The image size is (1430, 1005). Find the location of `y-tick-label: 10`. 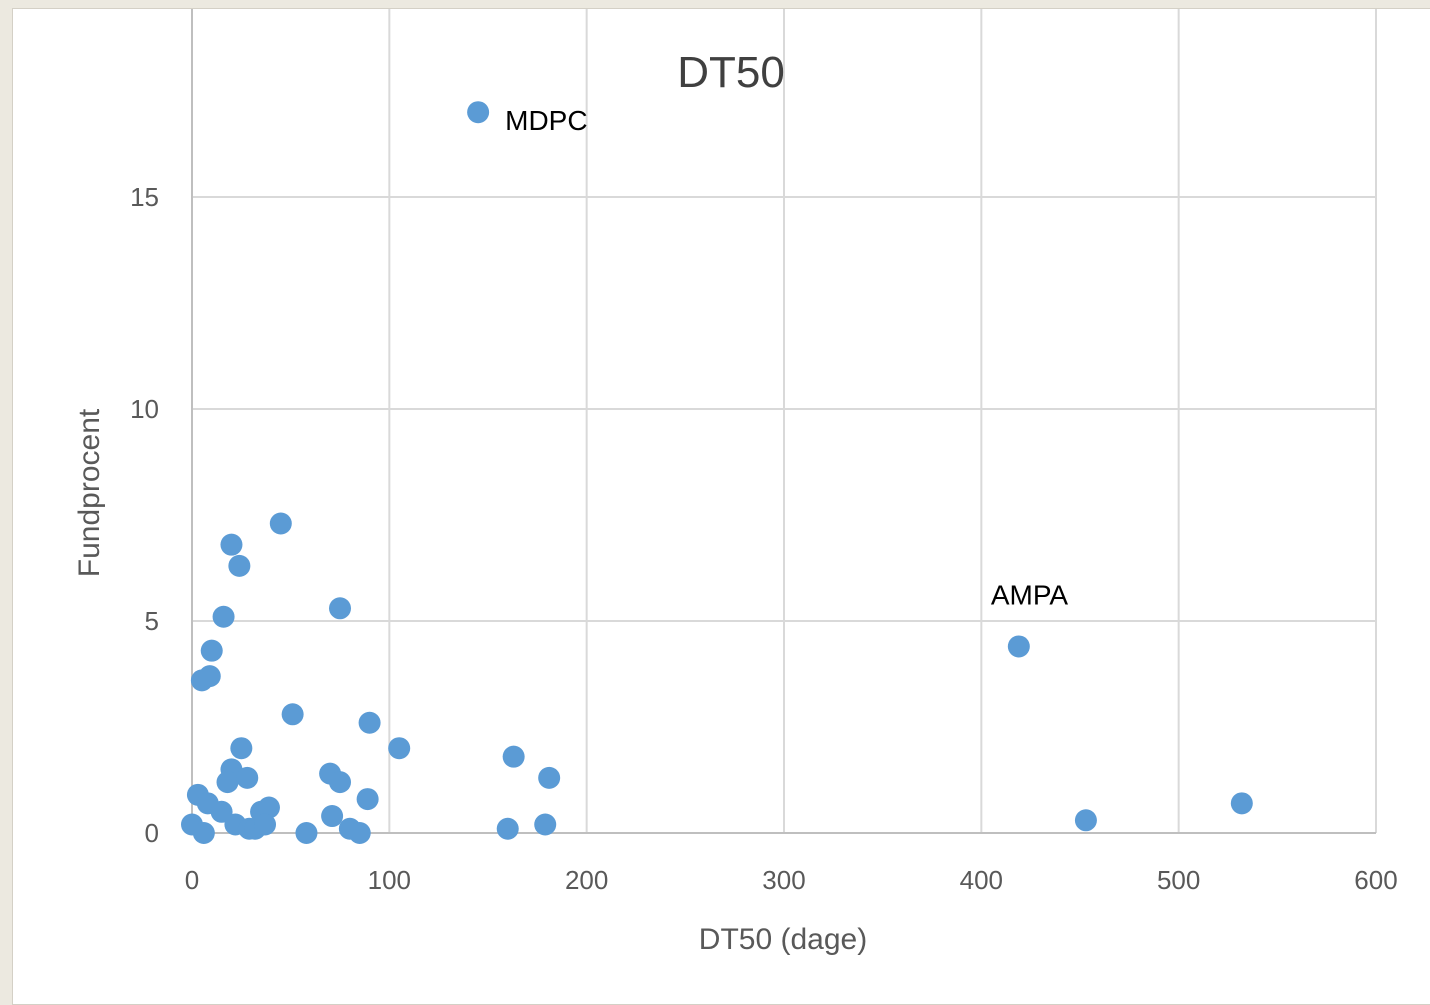

y-tick-label: 10 is located at coordinates (144, 409).